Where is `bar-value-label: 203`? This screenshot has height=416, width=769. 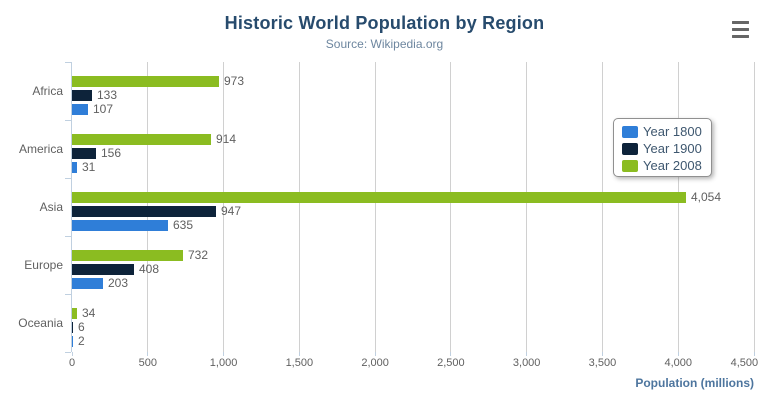 bar-value-label: 203 is located at coordinates (118, 283).